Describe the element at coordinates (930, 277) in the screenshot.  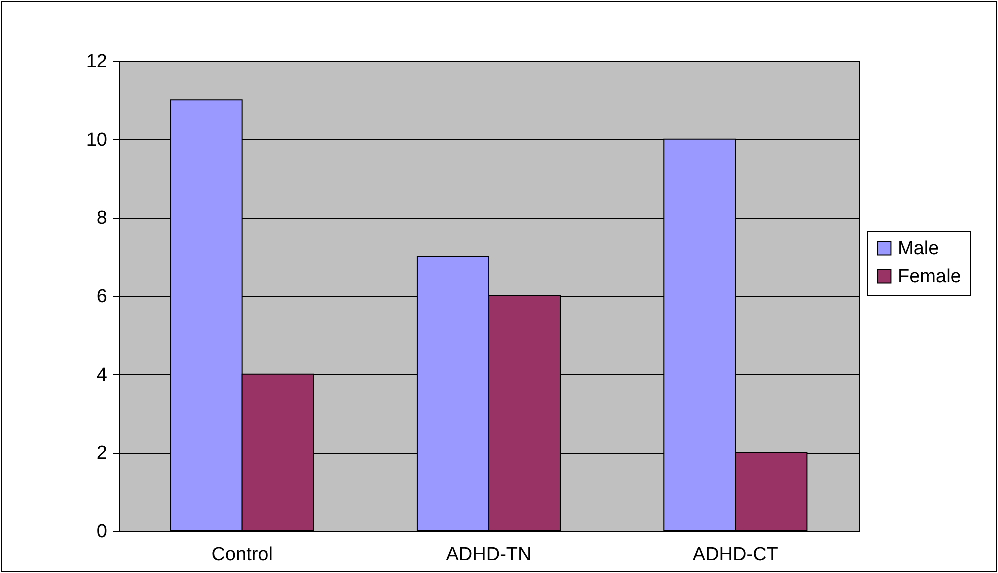
I see `legend-label: Female` at that location.